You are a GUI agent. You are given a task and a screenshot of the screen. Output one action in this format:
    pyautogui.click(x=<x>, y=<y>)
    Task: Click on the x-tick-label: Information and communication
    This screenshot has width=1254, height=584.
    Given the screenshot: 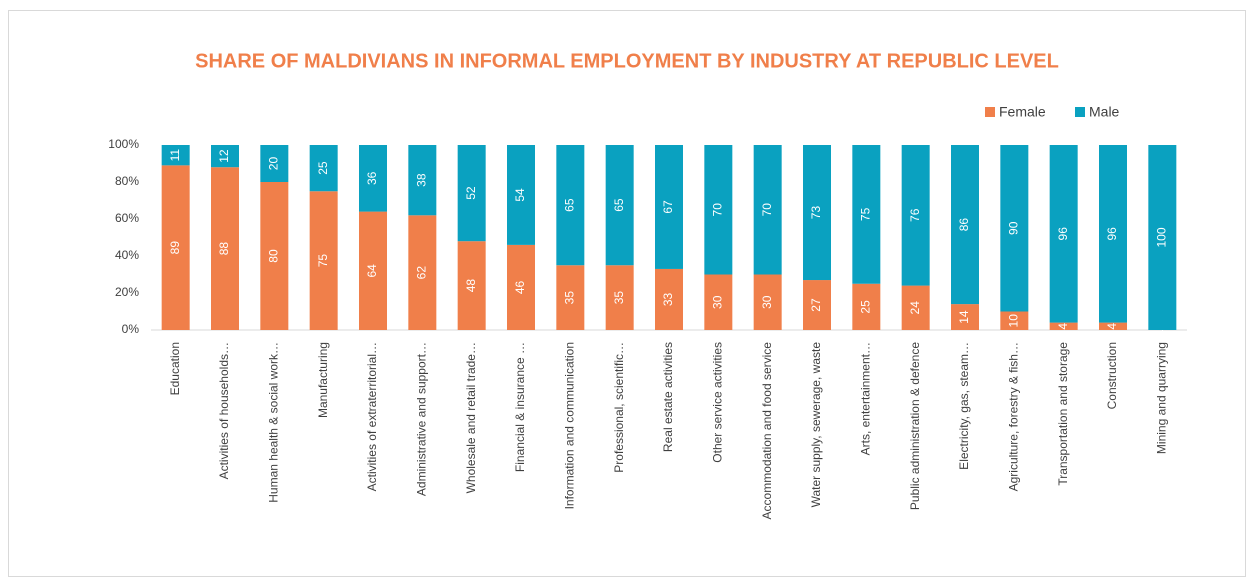 What is the action you would take?
    pyautogui.click(x=570, y=425)
    